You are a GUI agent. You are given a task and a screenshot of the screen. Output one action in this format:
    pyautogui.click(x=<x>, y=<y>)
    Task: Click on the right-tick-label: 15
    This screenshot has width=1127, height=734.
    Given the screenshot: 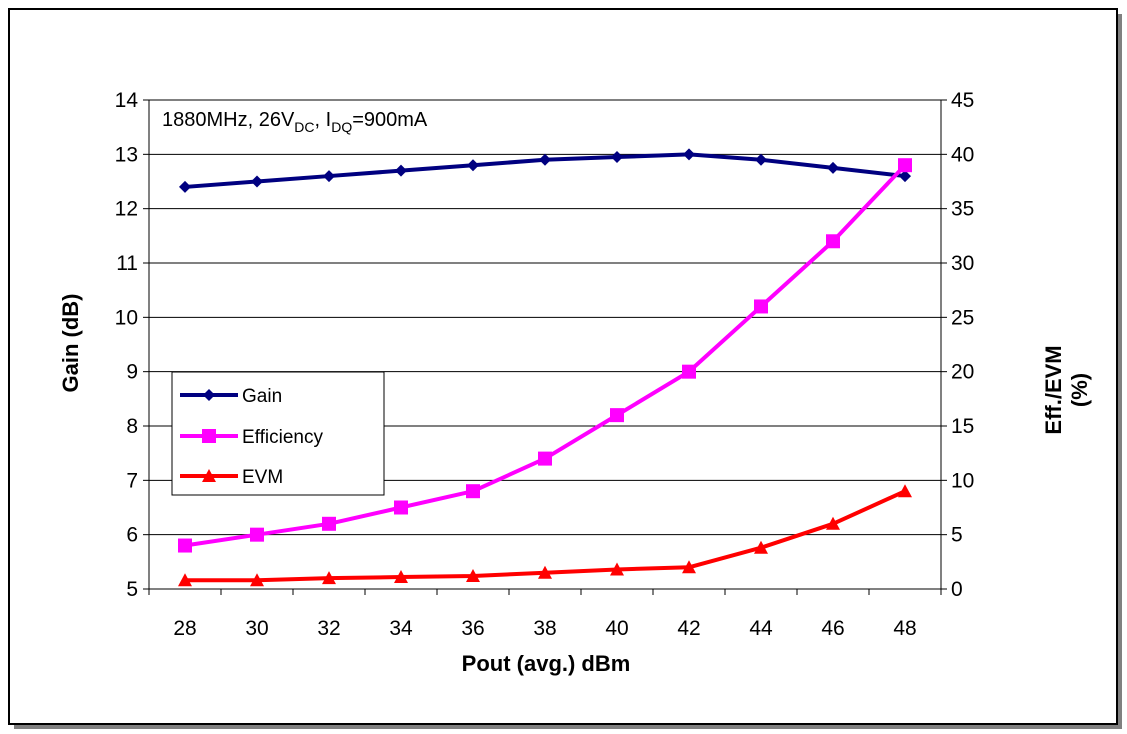 What is the action you would take?
    pyautogui.click(x=962, y=426)
    